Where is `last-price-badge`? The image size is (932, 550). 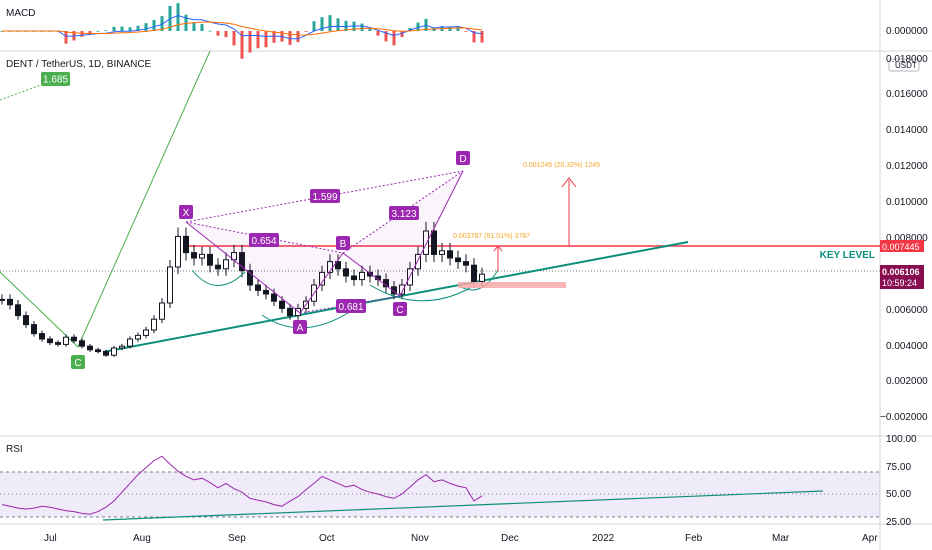
last-price-badge is located at coordinates (902, 277).